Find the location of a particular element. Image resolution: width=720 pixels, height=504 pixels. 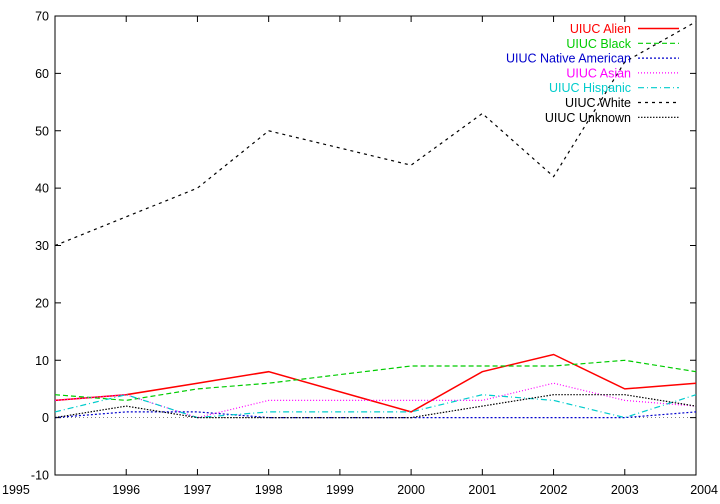

legend-label: UIUC Unknown is located at coordinates (588, 118).